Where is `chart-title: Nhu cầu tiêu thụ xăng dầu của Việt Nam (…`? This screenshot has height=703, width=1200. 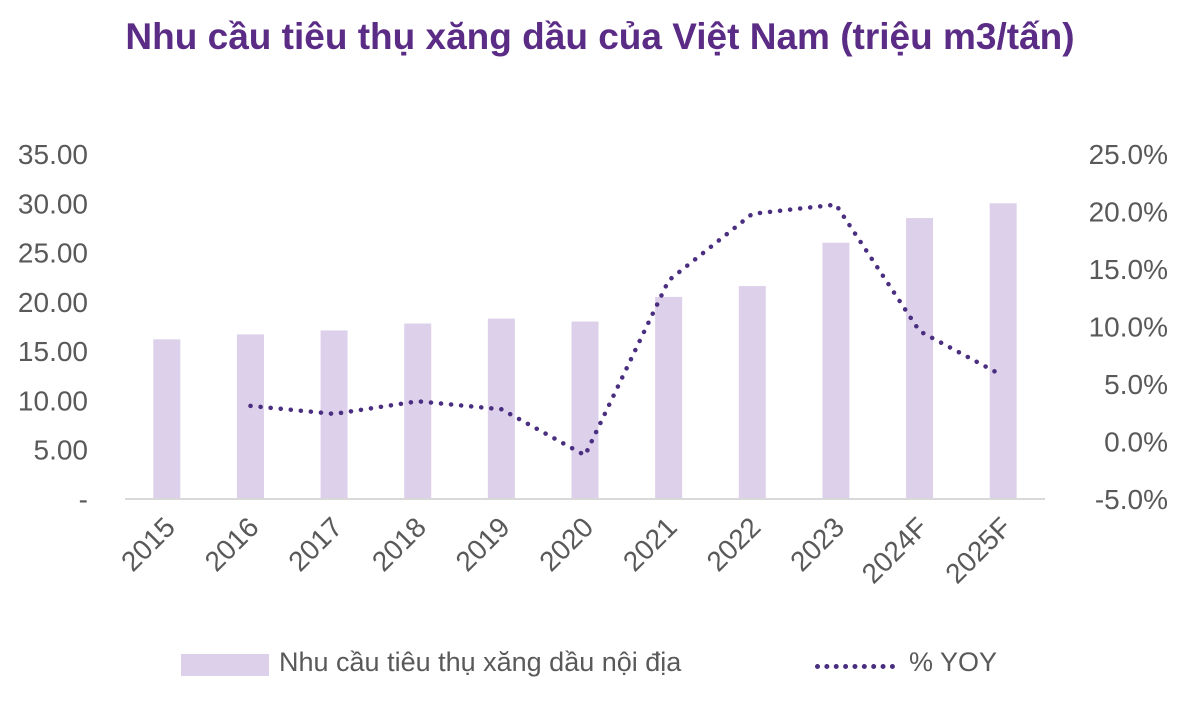
chart-title: Nhu cầu tiêu thụ xăng dầu của Việt Nam (… is located at coordinates (600, 36).